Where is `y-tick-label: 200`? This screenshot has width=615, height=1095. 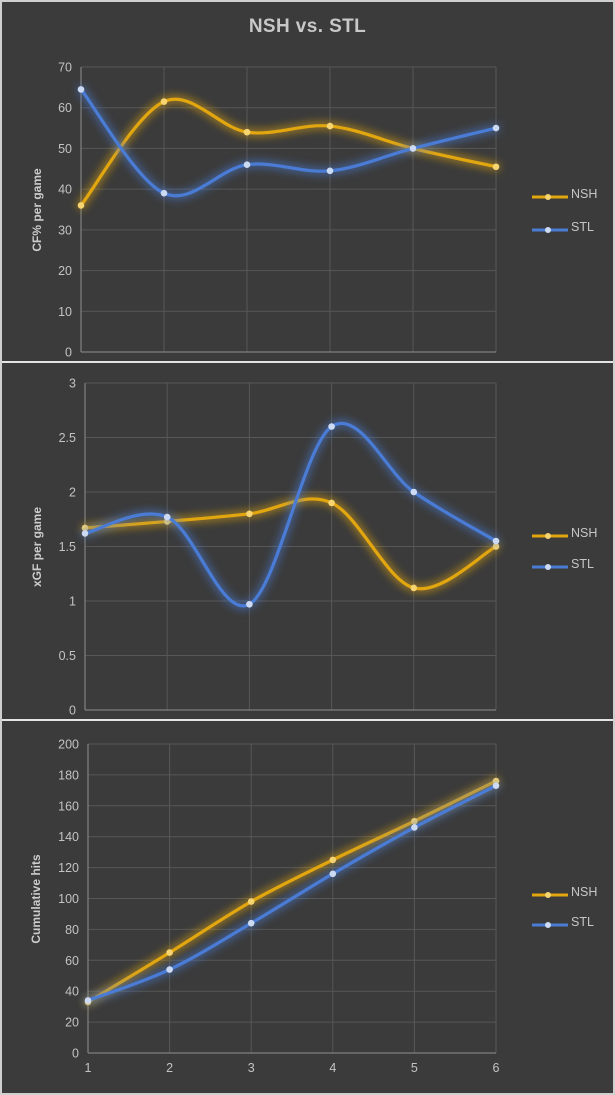 y-tick-label: 200 is located at coordinates (68, 745).